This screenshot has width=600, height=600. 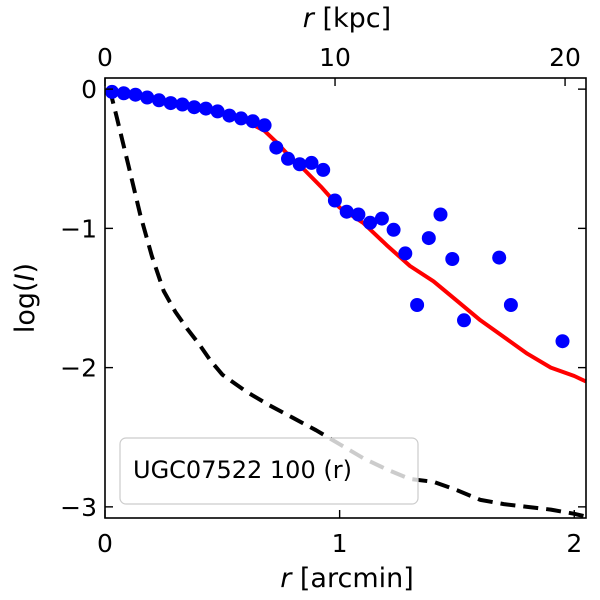 I want to click on x-axis-label: r [arcmin], so click(x=347, y=578).